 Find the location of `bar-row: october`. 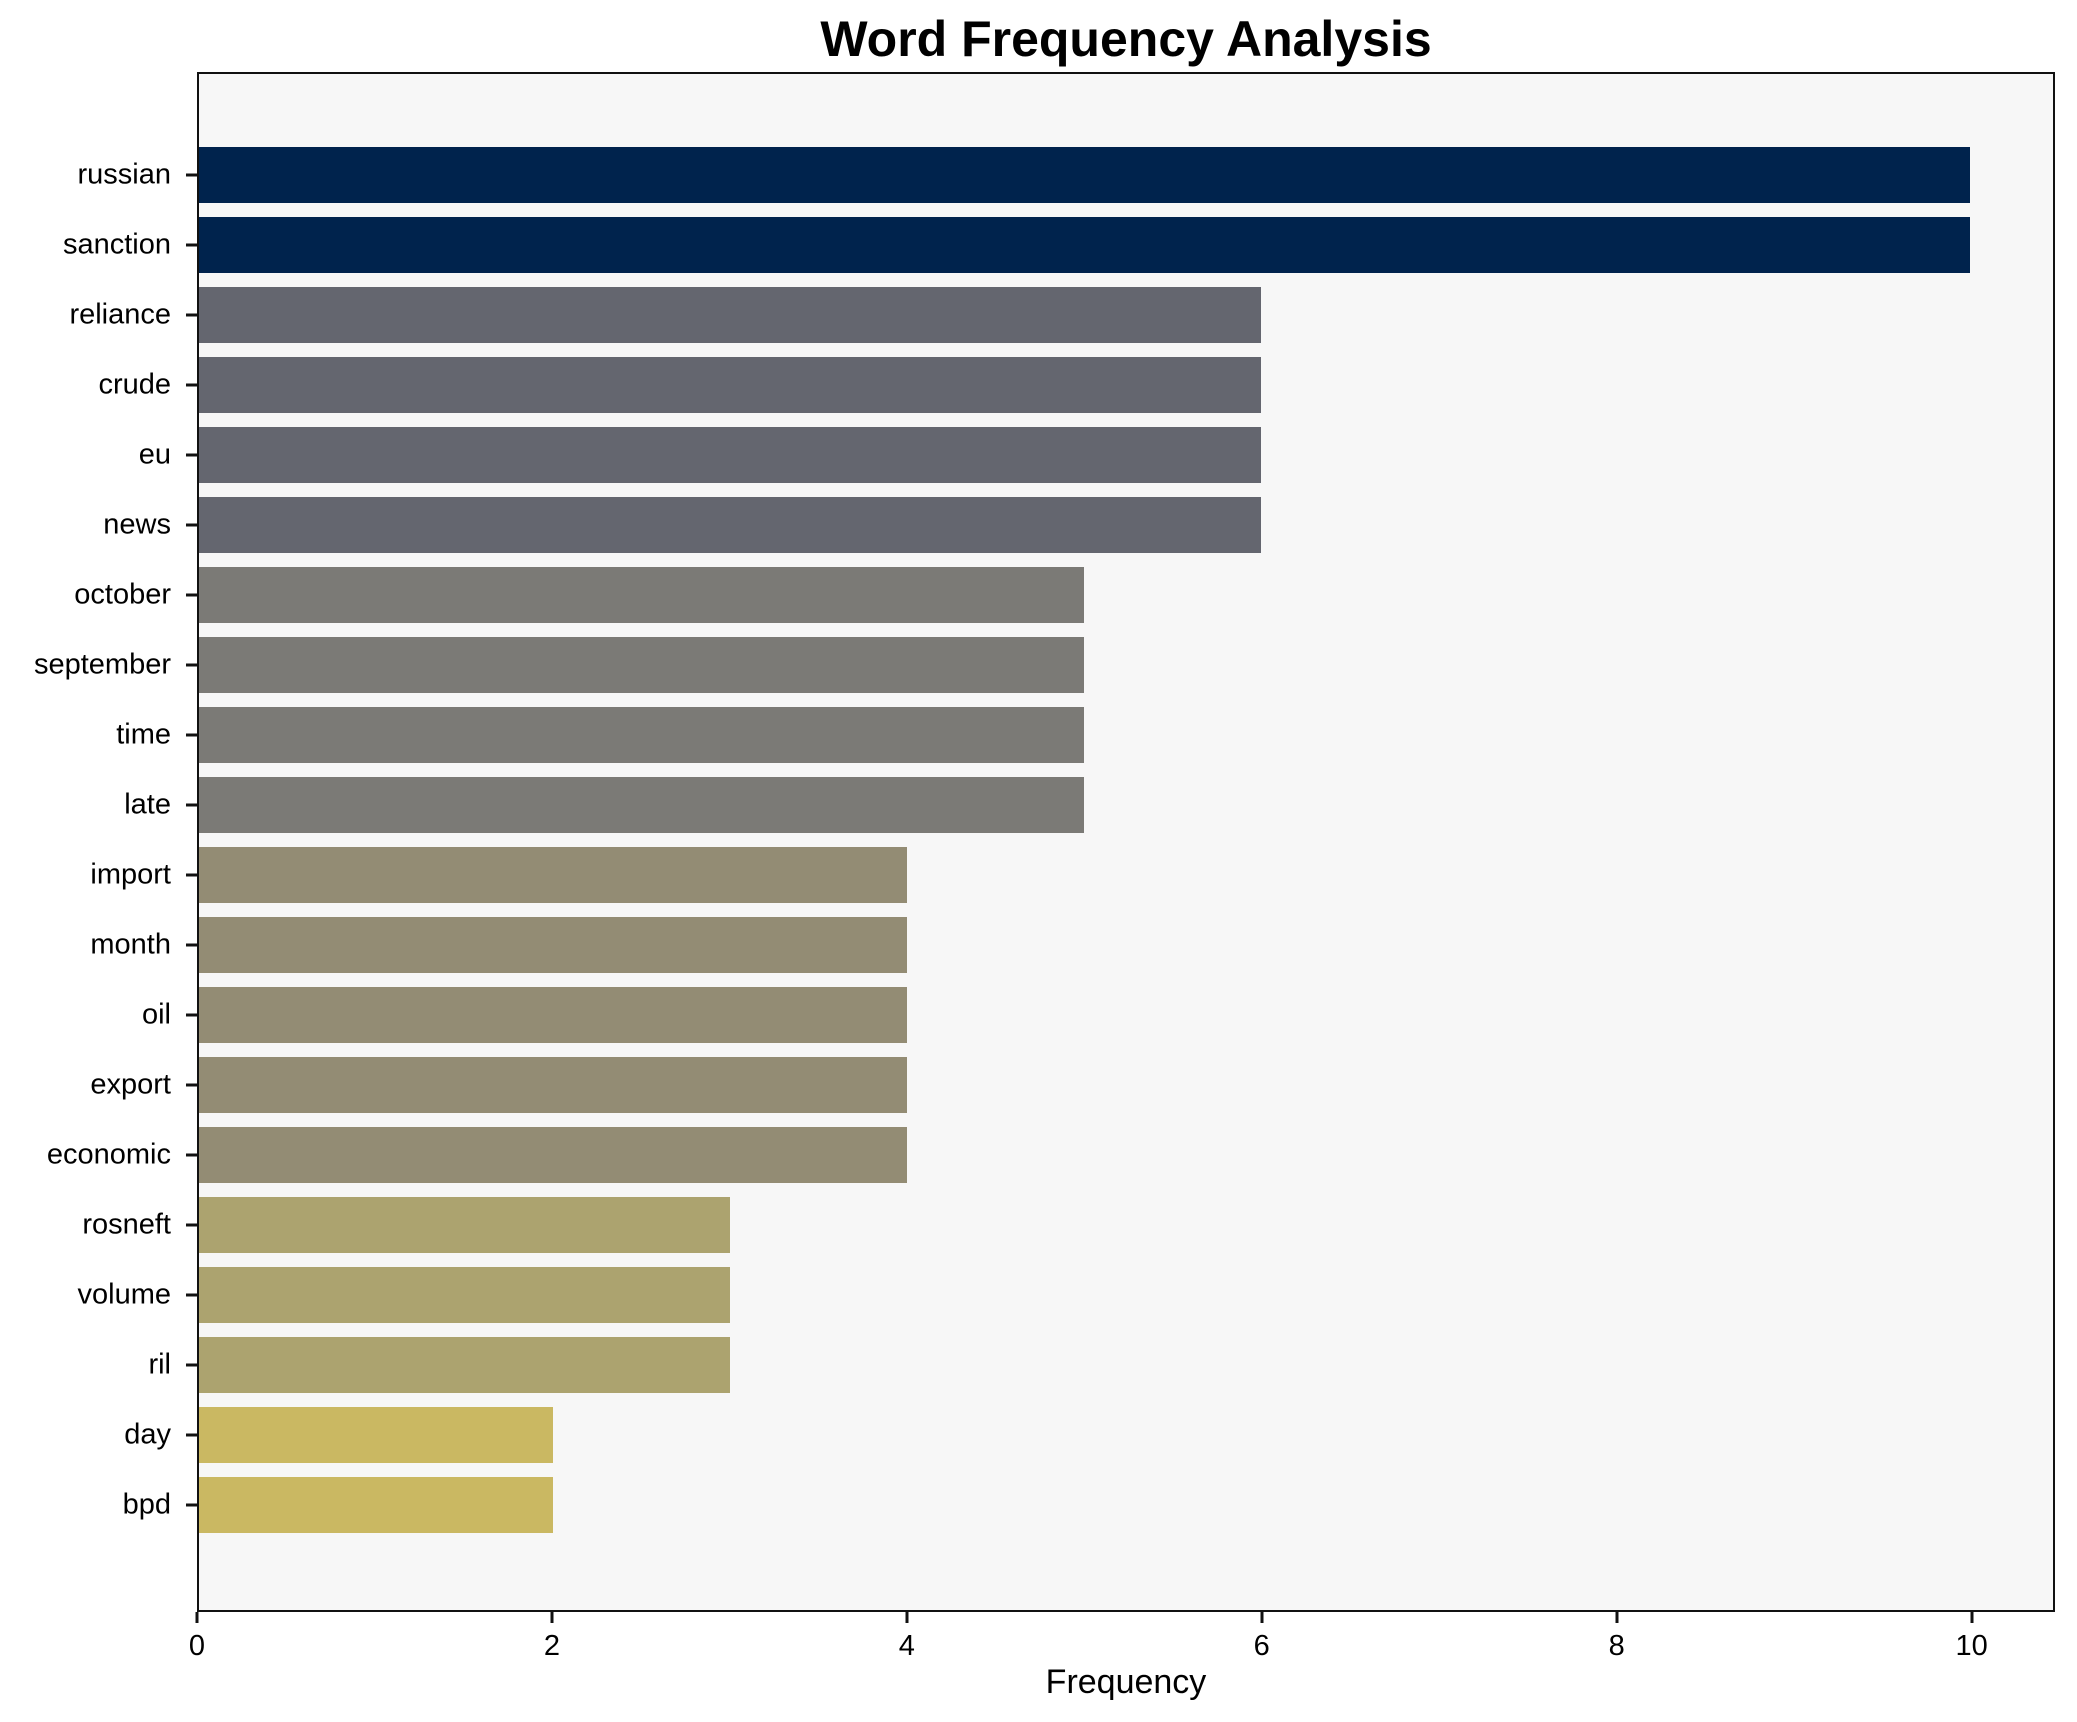

bar-row: october is located at coordinates (1063, 595).